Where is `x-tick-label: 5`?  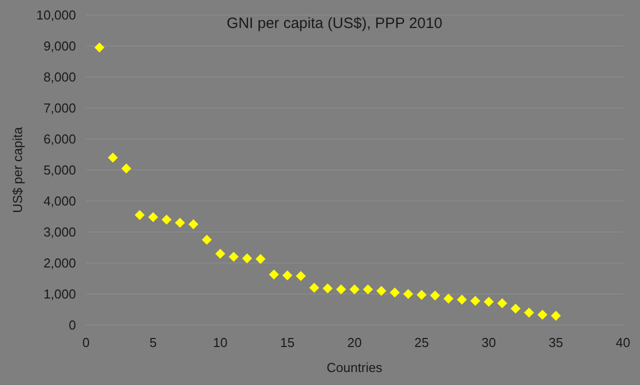
x-tick-label: 5 is located at coordinates (153, 342).